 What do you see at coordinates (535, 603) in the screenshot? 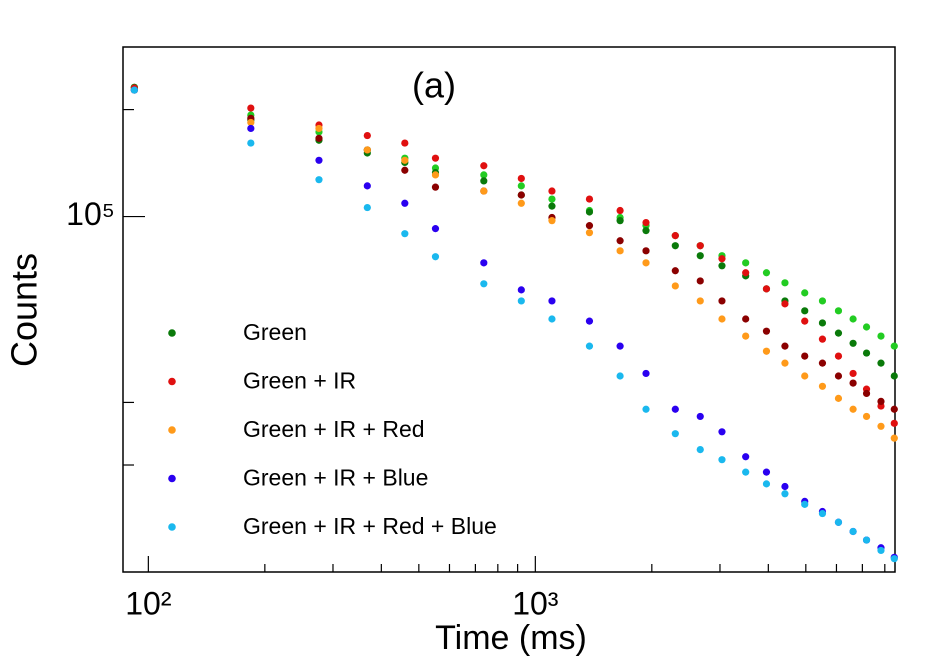
I see `x-tick-label: 10³` at bounding box center [535, 603].